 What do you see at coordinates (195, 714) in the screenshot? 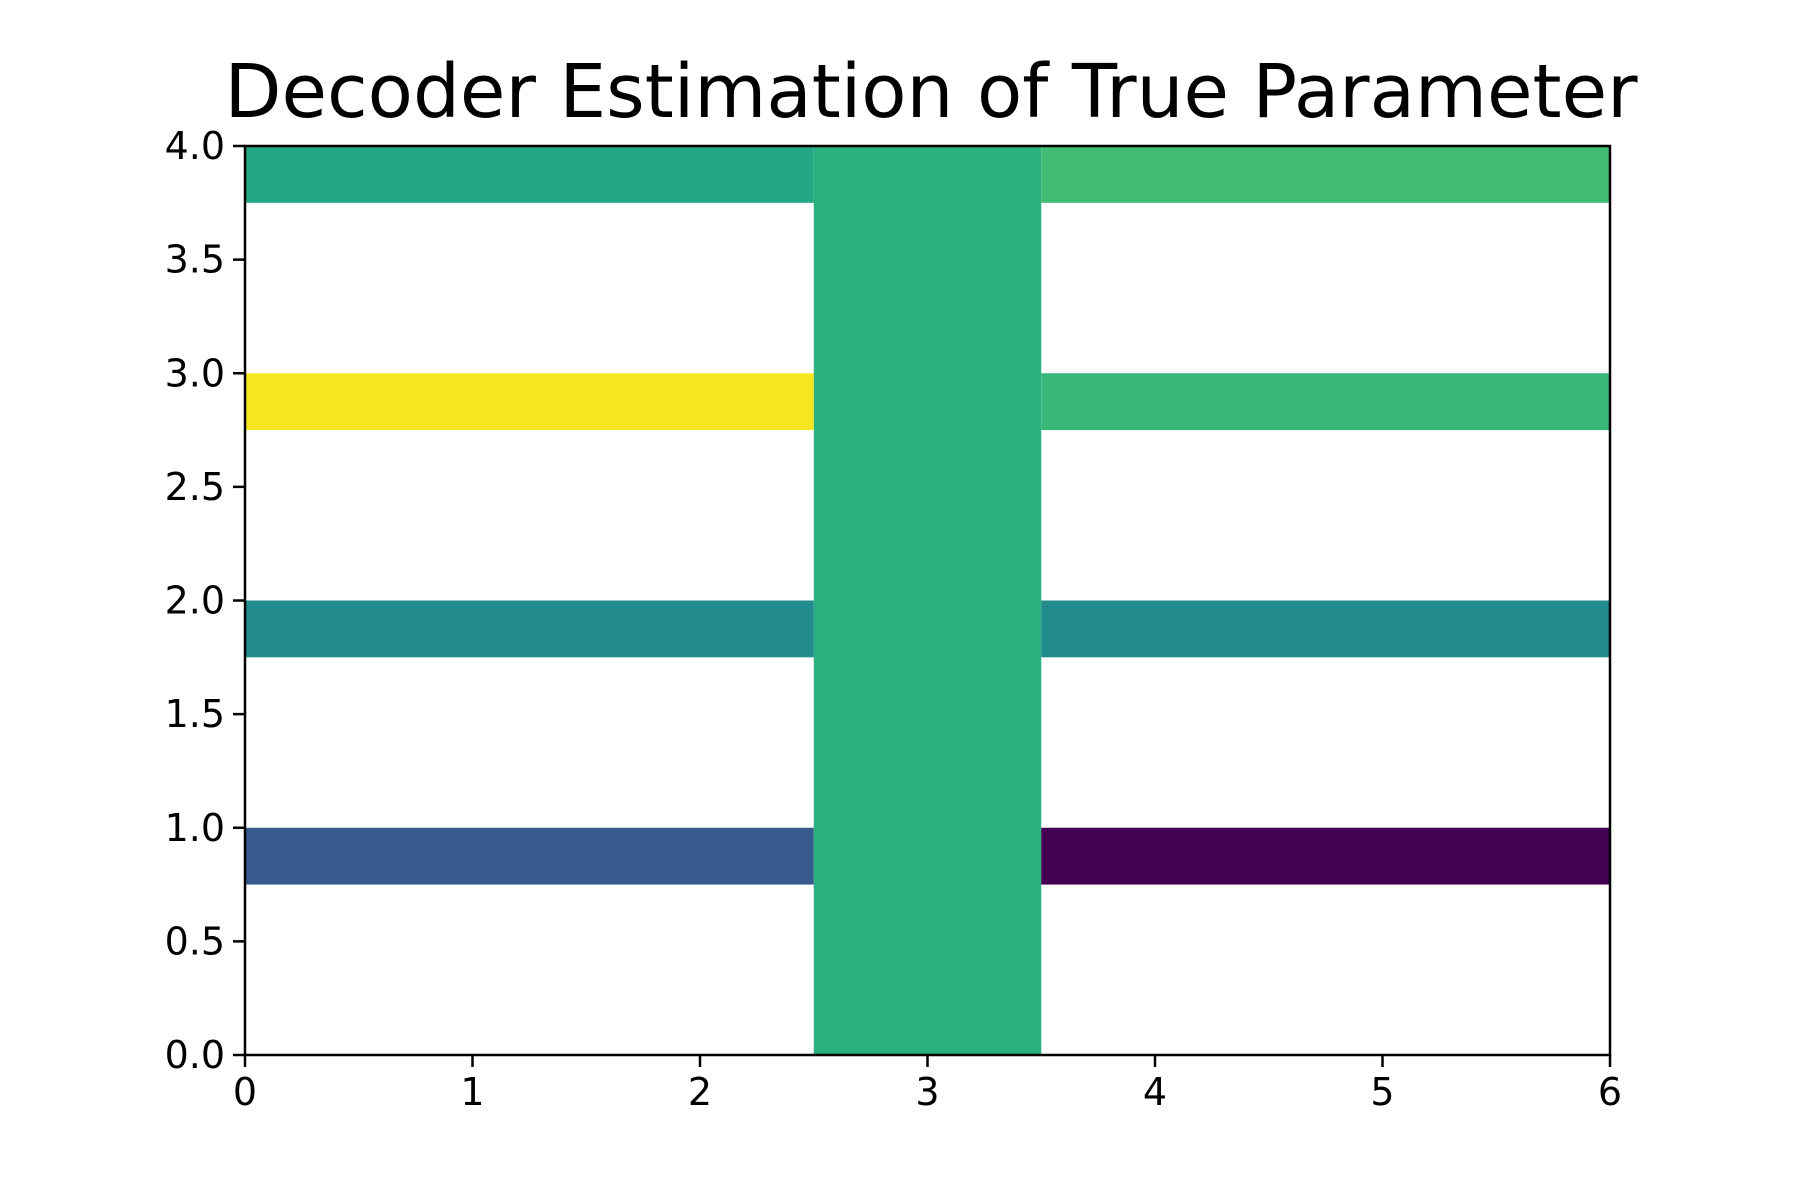
I see `y-tick-label: 1.5` at bounding box center [195, 714].